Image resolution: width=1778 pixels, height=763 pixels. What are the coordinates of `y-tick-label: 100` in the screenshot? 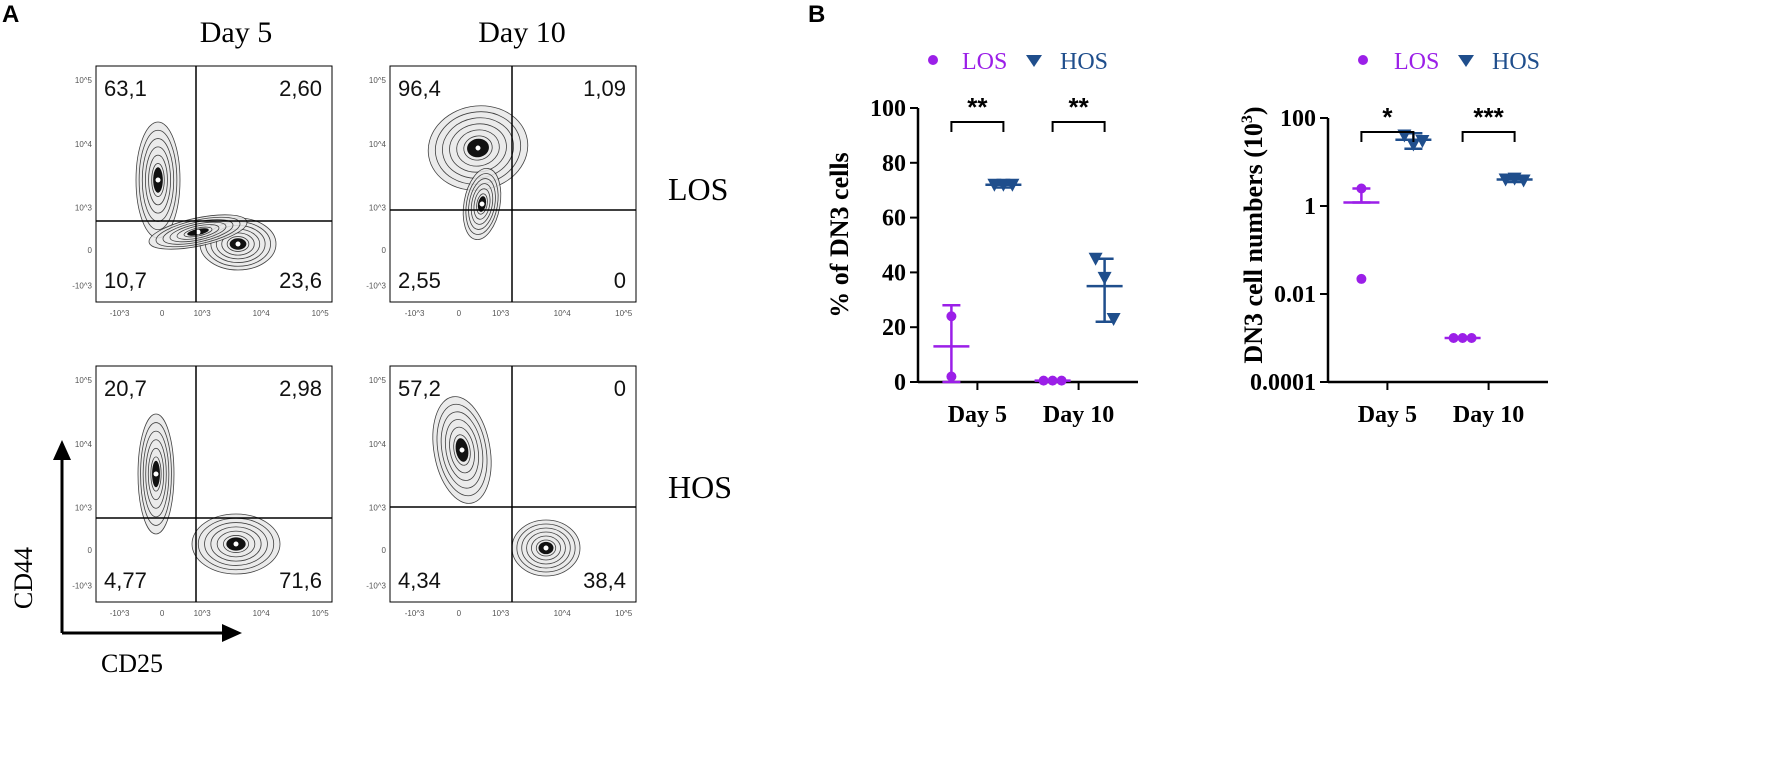 It's located at (888, 109).